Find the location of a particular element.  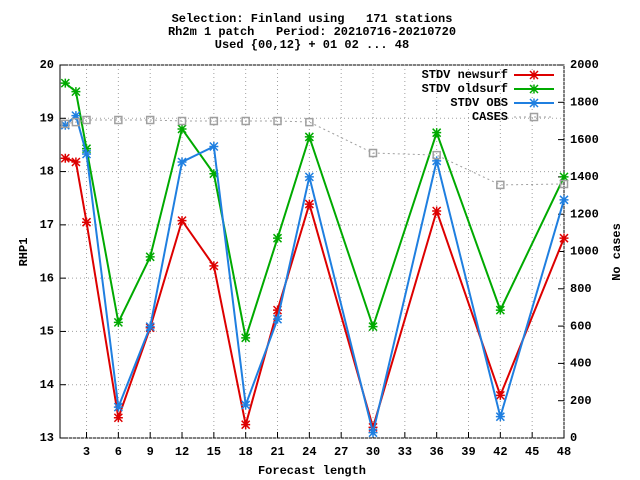

legend-label: STDV newsurf is located at coordinates (465, 75).